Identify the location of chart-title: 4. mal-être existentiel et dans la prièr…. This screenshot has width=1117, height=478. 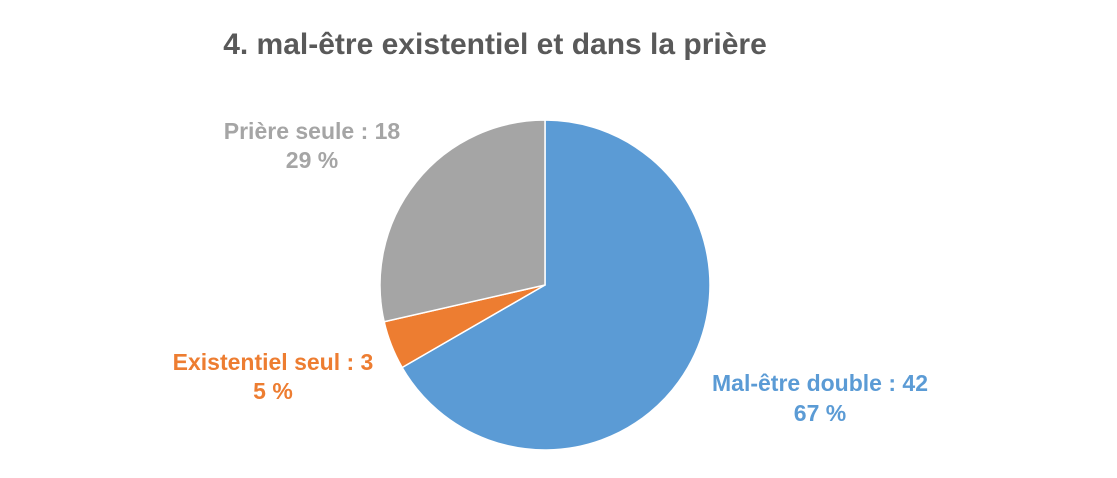
(495, 44).